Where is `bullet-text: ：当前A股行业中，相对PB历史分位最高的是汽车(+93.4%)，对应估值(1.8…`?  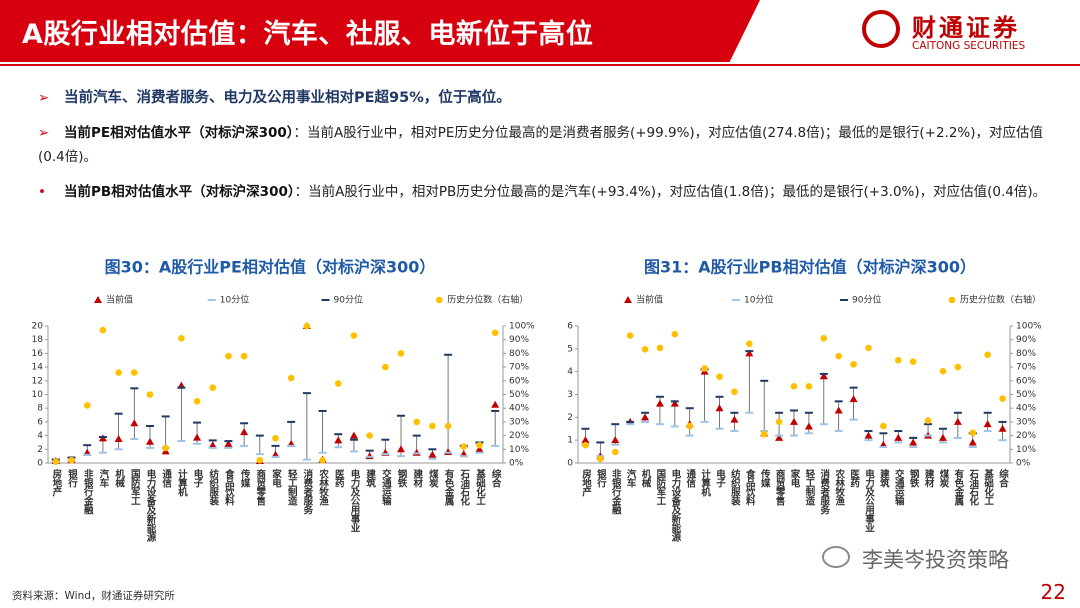 bullet-text: ：当前A股行业中，相对PB历史分位最高的是汽车(+93.4%)，对应估值(1.8… is located at coordinates (670, 192).